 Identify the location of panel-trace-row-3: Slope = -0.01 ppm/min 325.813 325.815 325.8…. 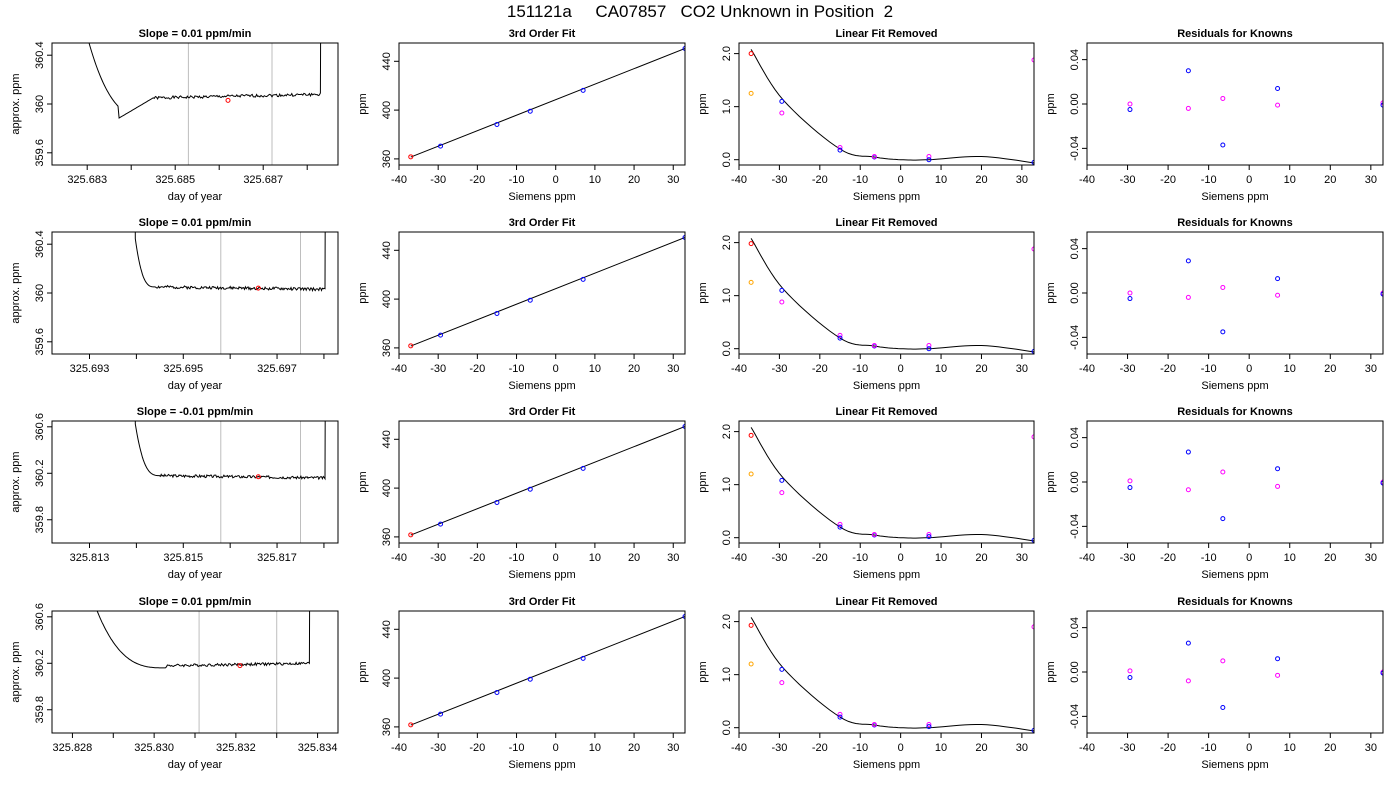
(174, 493).